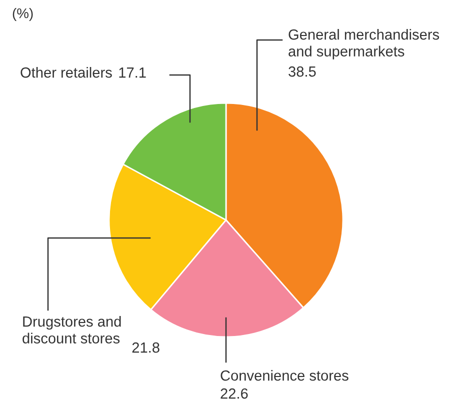  Describe the element at coordinates (66, 72) in the screenshot. I see `slice-label: Other retailers` at that location.